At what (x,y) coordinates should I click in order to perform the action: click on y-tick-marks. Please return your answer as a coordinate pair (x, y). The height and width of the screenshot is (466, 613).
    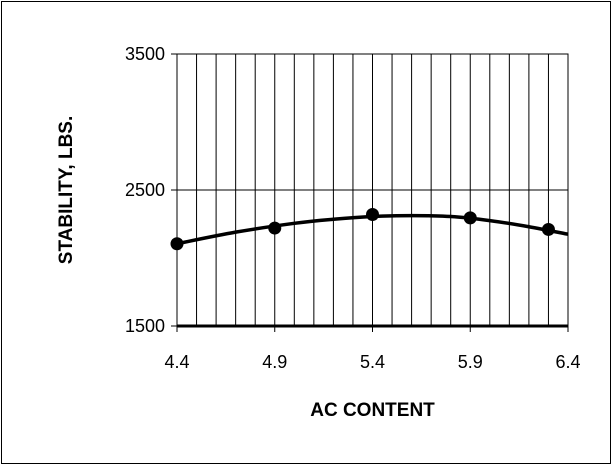
    Looking at the image, I should click on (174, 190).